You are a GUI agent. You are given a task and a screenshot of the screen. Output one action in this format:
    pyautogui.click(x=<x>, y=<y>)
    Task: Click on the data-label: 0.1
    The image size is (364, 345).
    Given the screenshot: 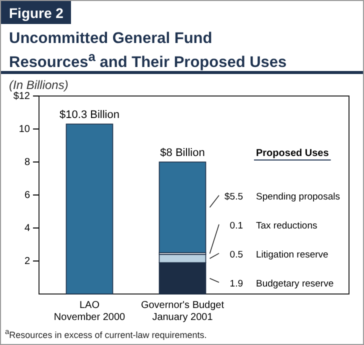 What is the action you would take?
    pyautogui.click(x=236, y=226)
    